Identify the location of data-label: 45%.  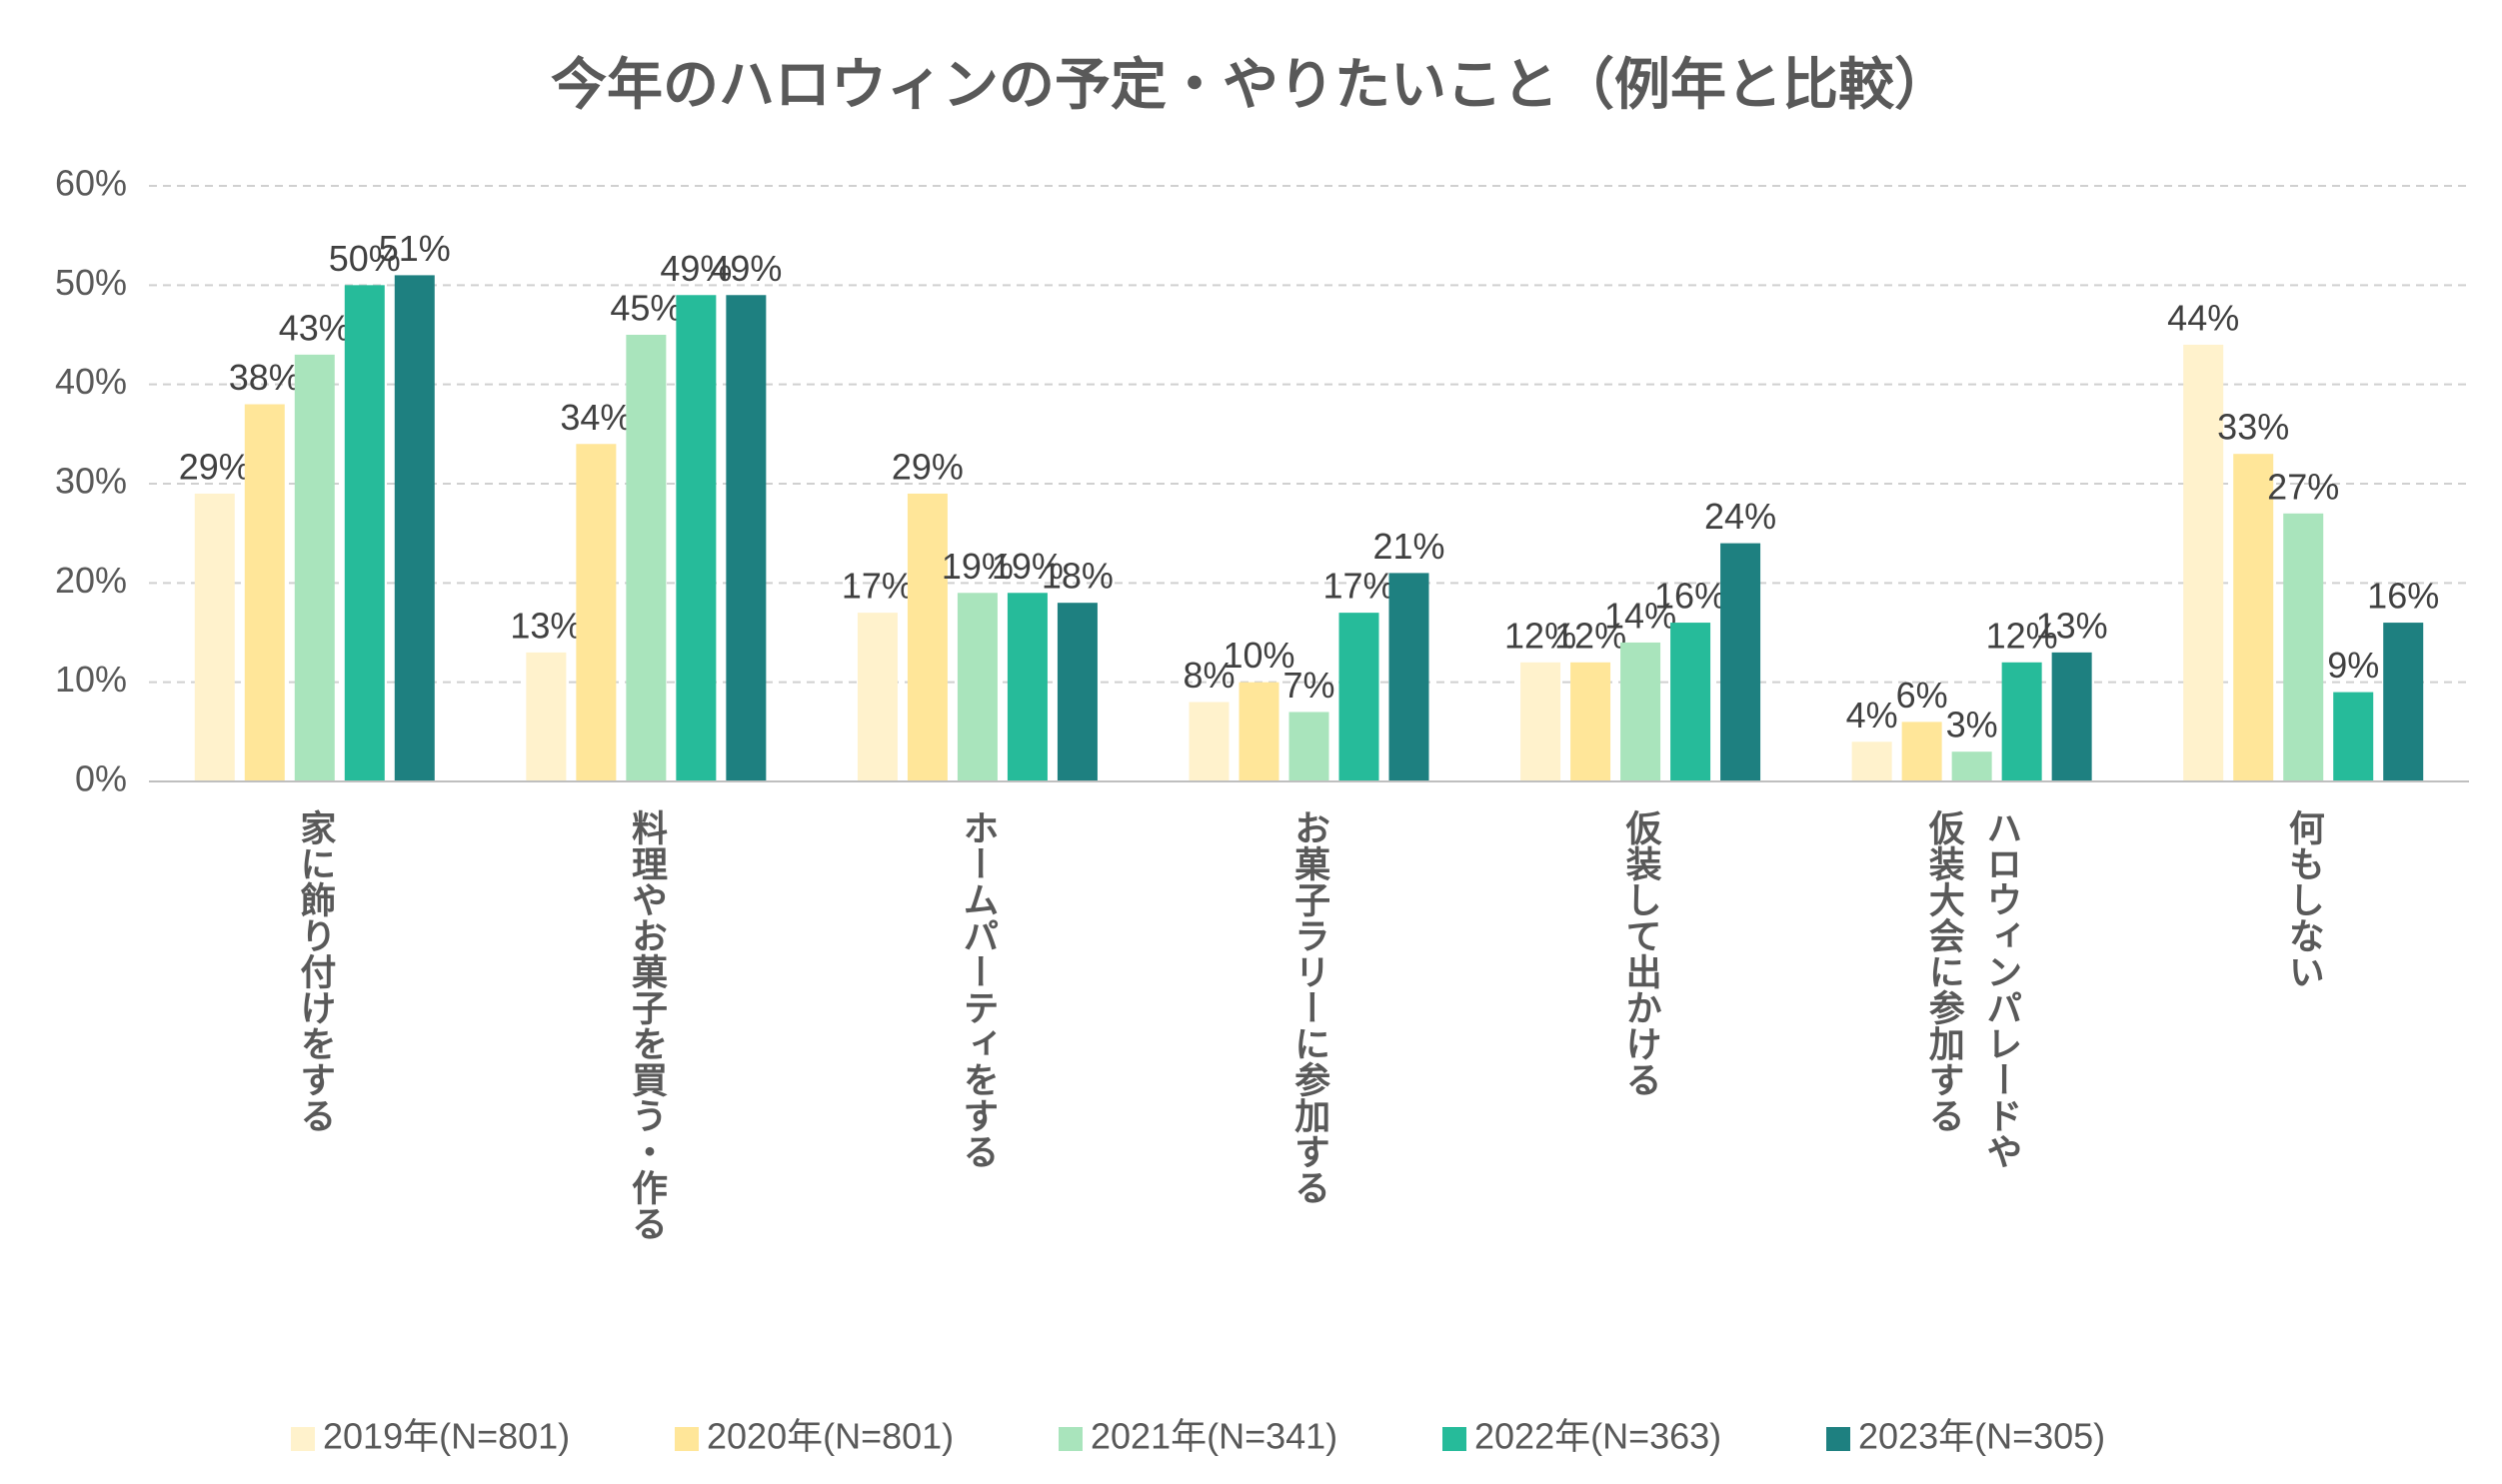
(646, 308).